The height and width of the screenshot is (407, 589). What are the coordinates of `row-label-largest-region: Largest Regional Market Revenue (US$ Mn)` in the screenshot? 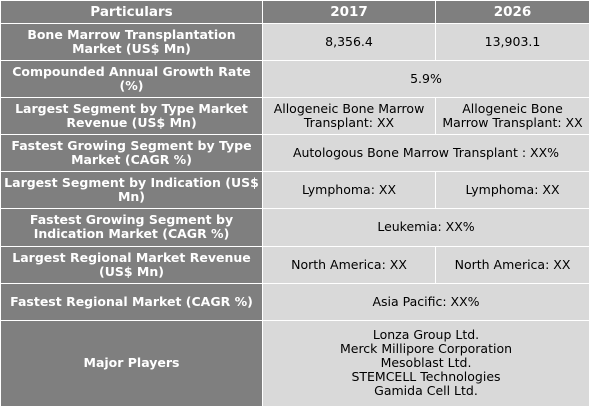 It's located at (131, 264).